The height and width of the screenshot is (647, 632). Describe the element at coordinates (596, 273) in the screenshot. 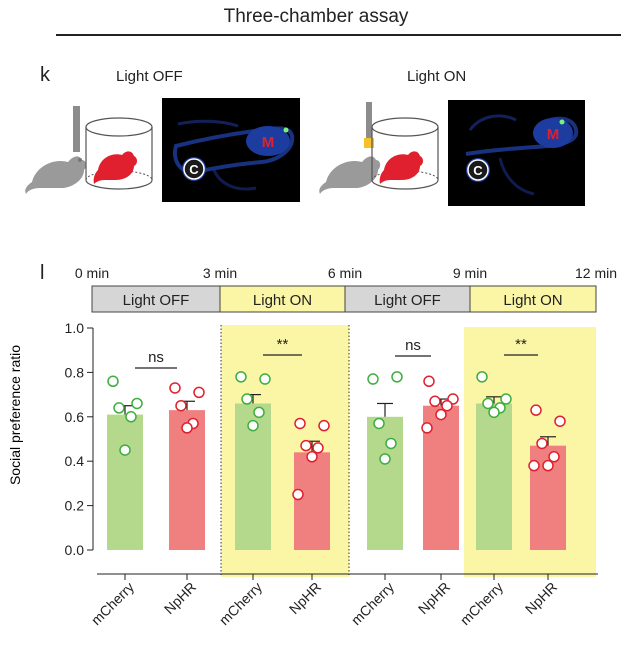

I see `timeline-tick: 12 min` at that location.